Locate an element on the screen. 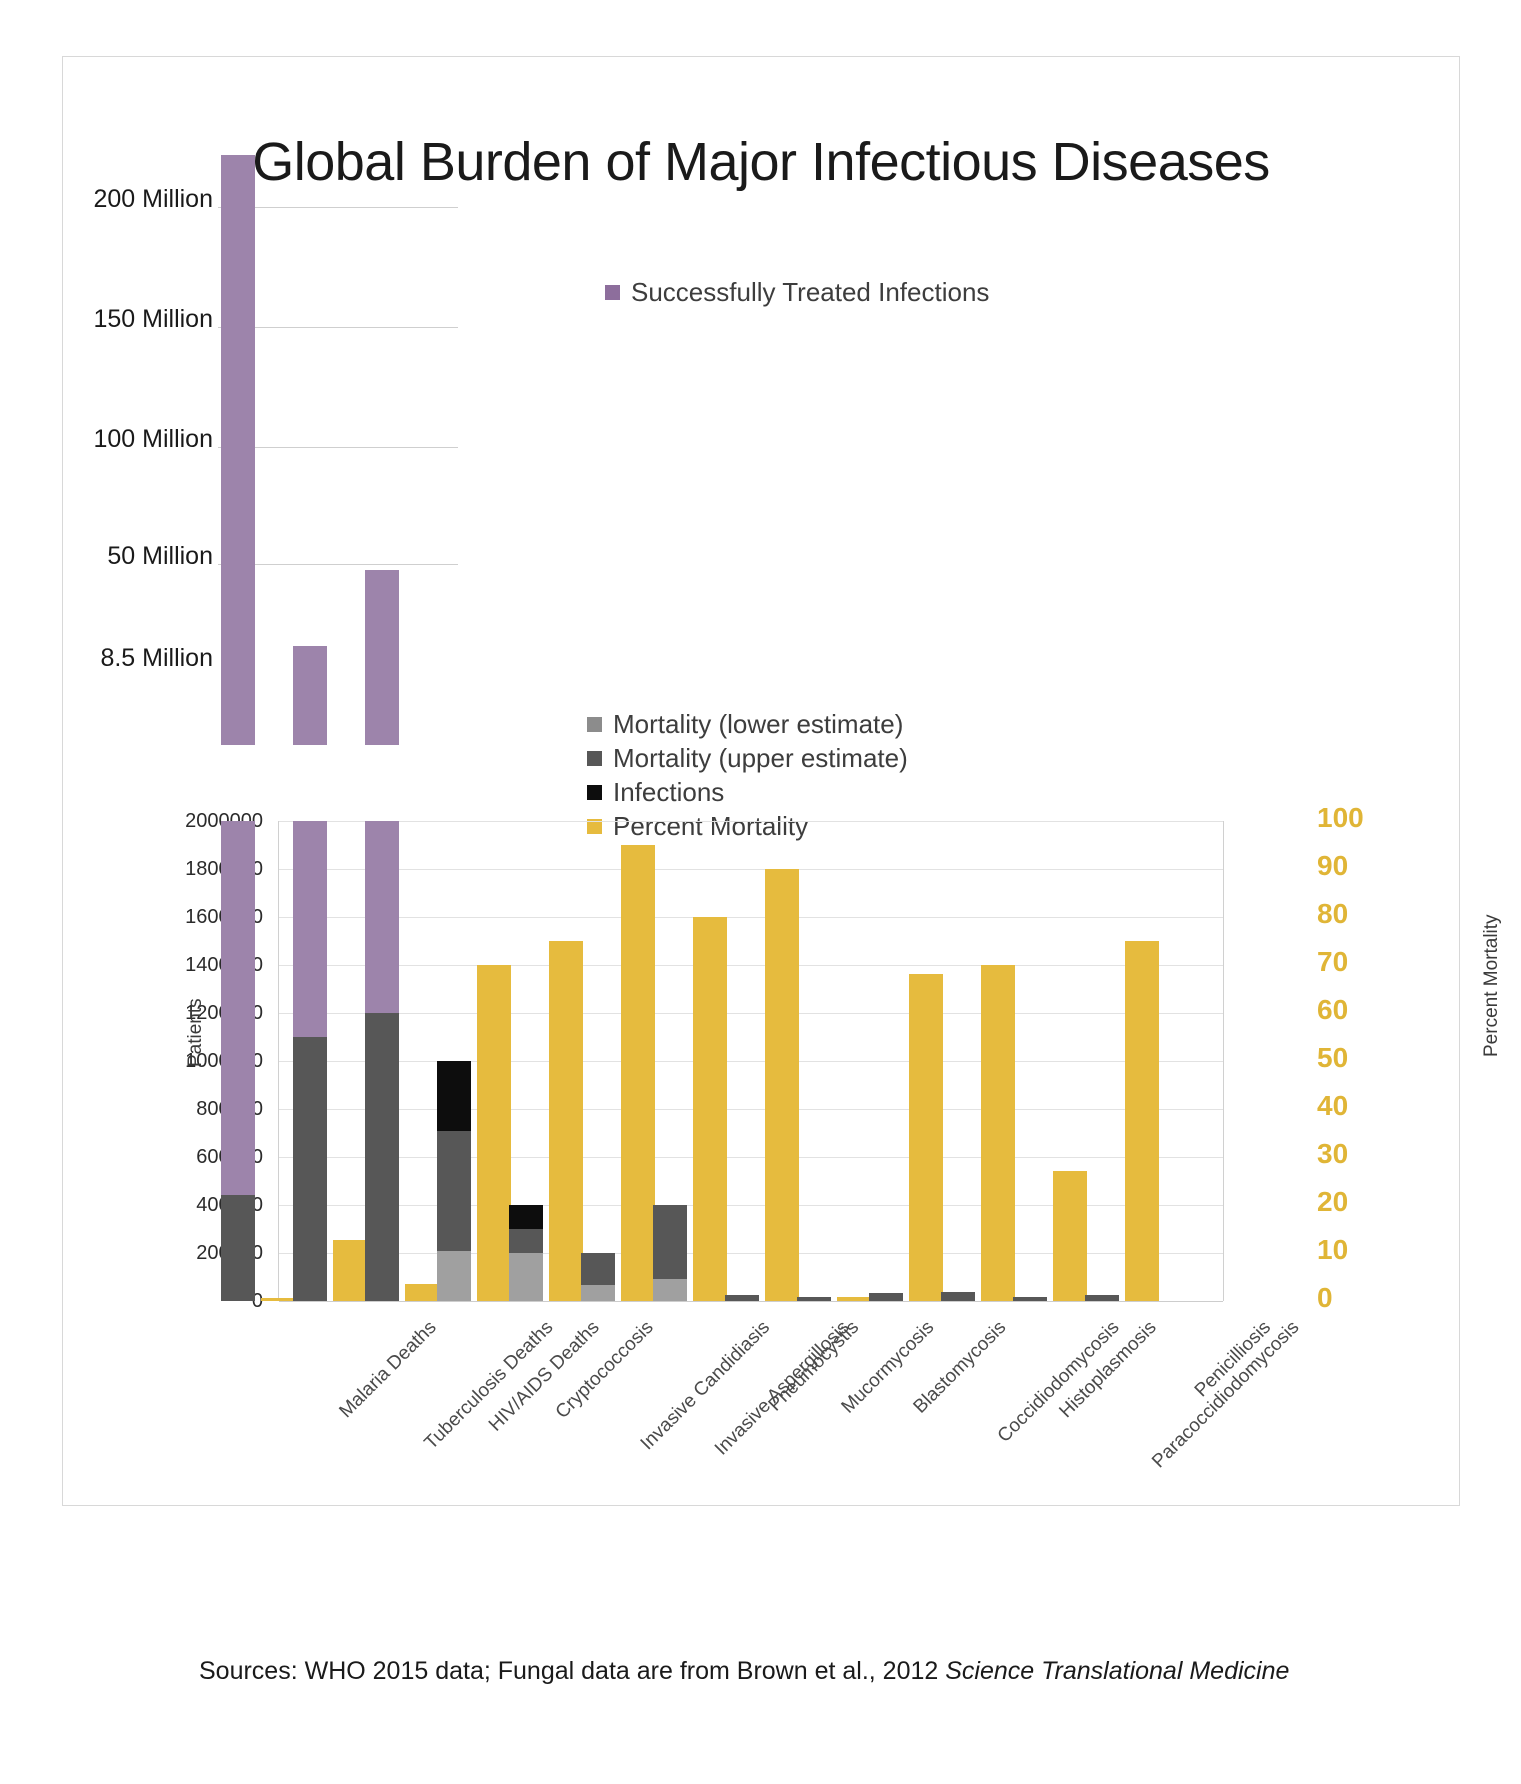 The height and width of the screenshot is (1784, 1521). bar-coccidiodomycosis-patients is located at coordinates (886, 1297).